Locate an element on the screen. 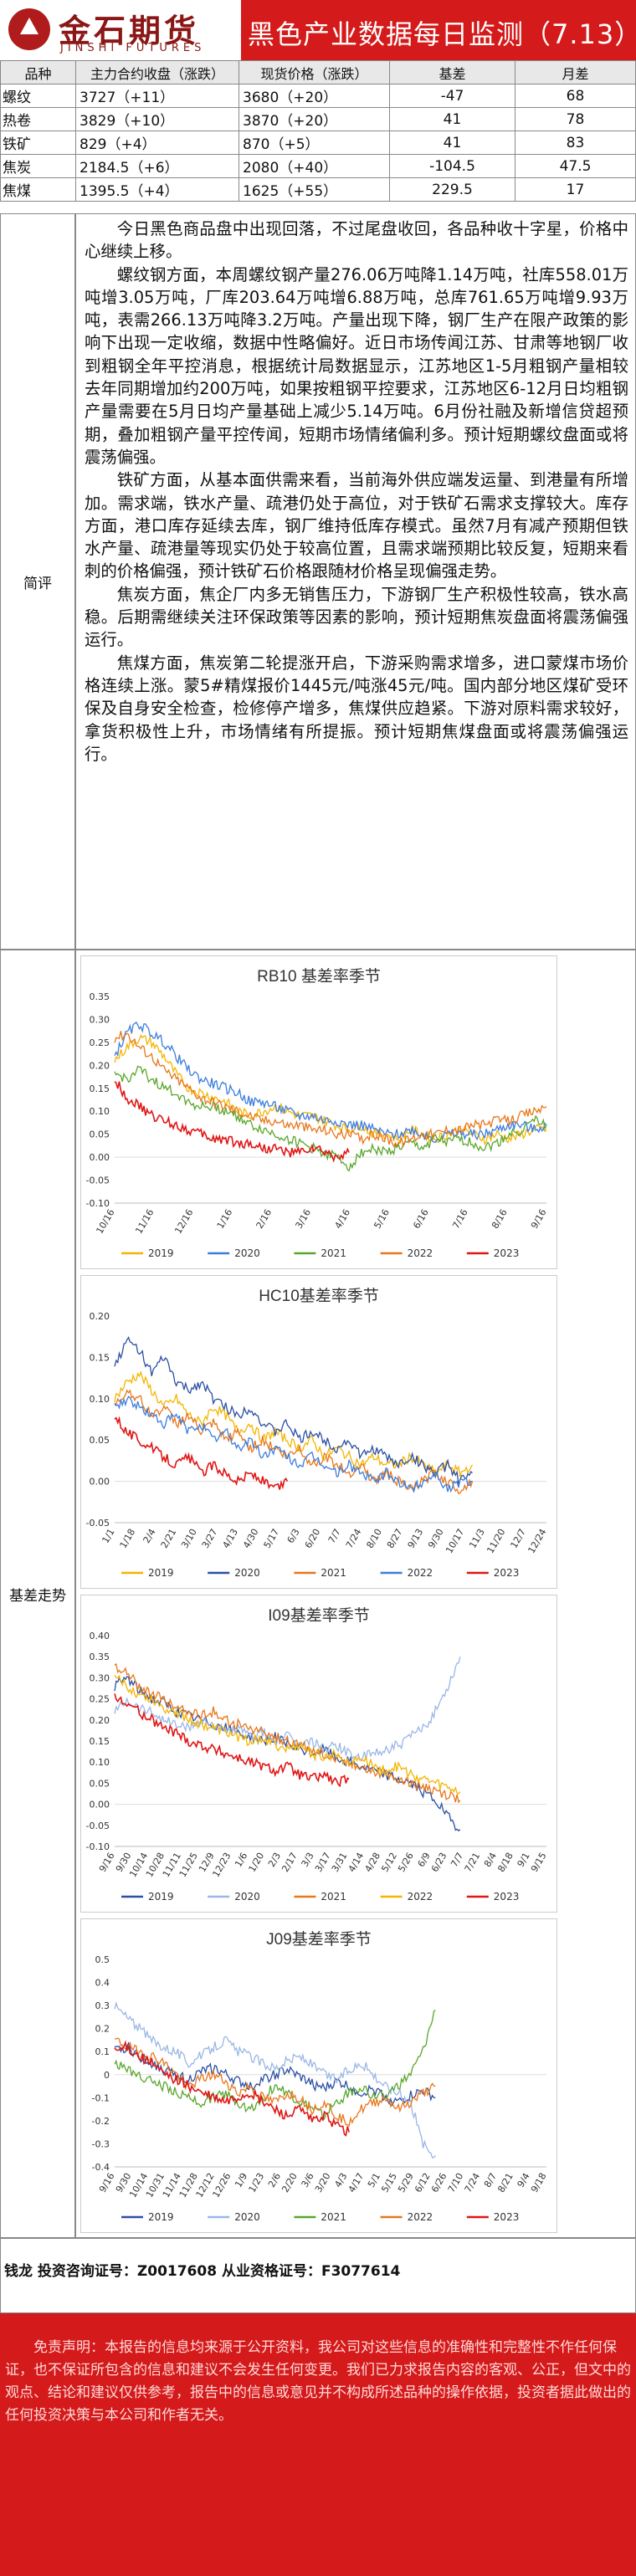  y-tick-label: -0.2 is located at coordinates (101, 2121).